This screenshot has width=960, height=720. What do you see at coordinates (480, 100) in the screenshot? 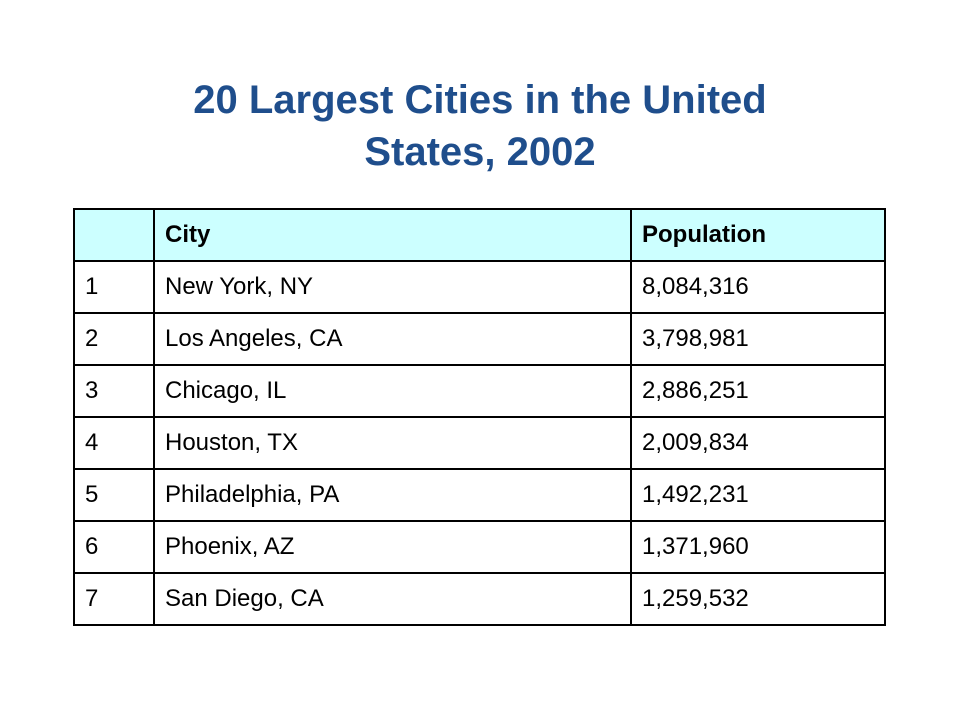
I see `slide-title-line-1: 20 Largest Cities in the United` at bounding box center [480, 100].